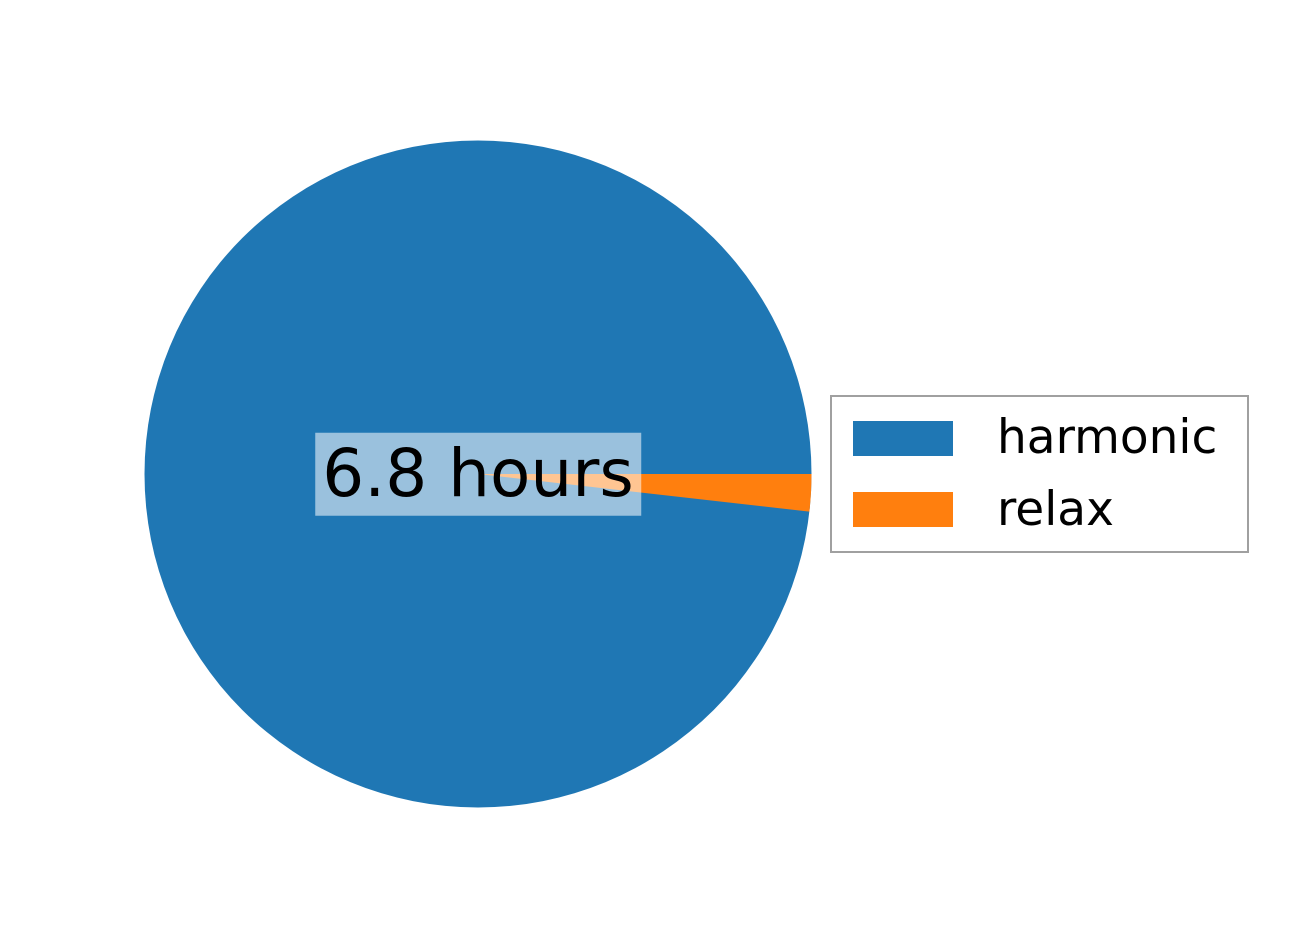 The image size is (1307, 951). I want to click on legend-label-relax: relax, so click(1055, 509).